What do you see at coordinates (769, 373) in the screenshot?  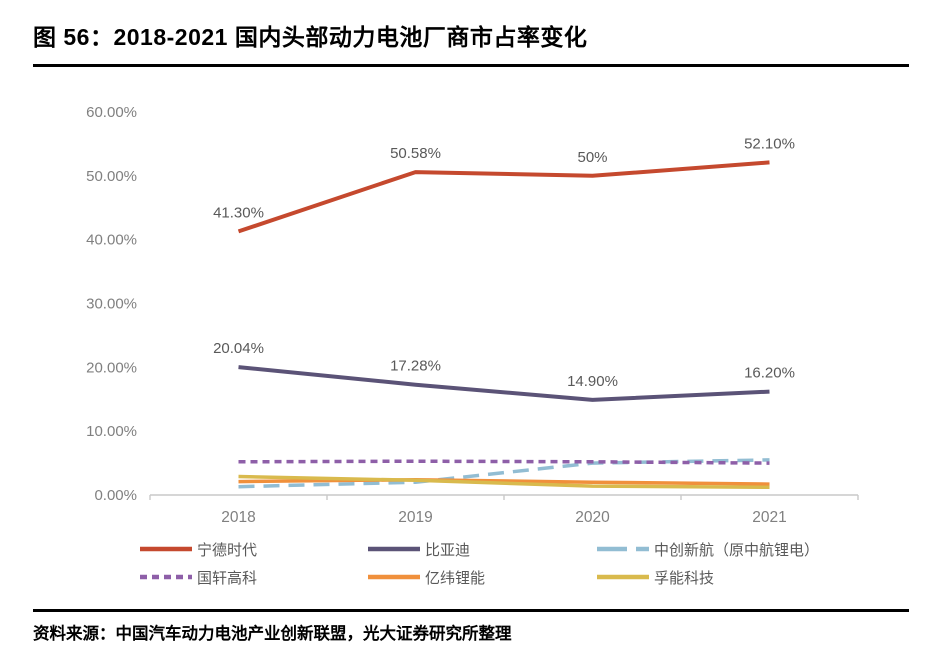 I see `data-label: 16.20%` at bounding box center [769, 373].